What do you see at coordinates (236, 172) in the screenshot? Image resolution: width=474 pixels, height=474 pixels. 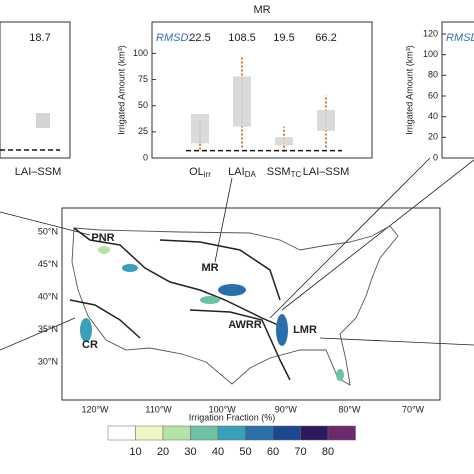 I see `category-main: LAI` at bounding box center [236, 172].